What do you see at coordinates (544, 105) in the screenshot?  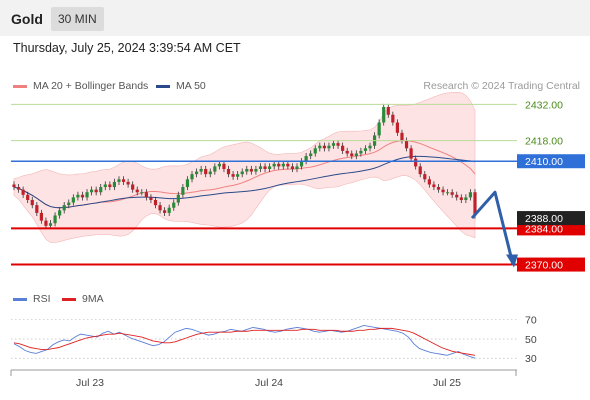 I see `level-label-2432.00: 2432.00` at bounding box center [544, 105].